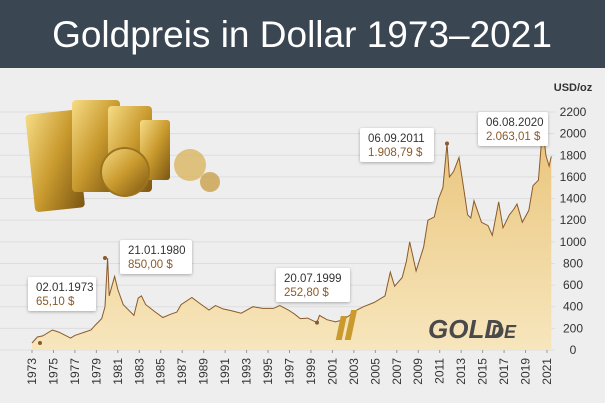 The image size is (605, 403). Describe the element at coordinates (573, 242) in the screenshot. I see `y-tick-label: 1000` at that location.